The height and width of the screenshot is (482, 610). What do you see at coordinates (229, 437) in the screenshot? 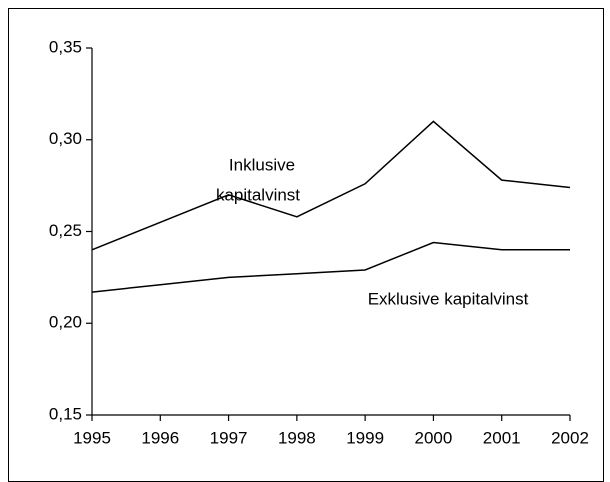
I see `x-tick-label: 1997` at bounding box center [229, 437].